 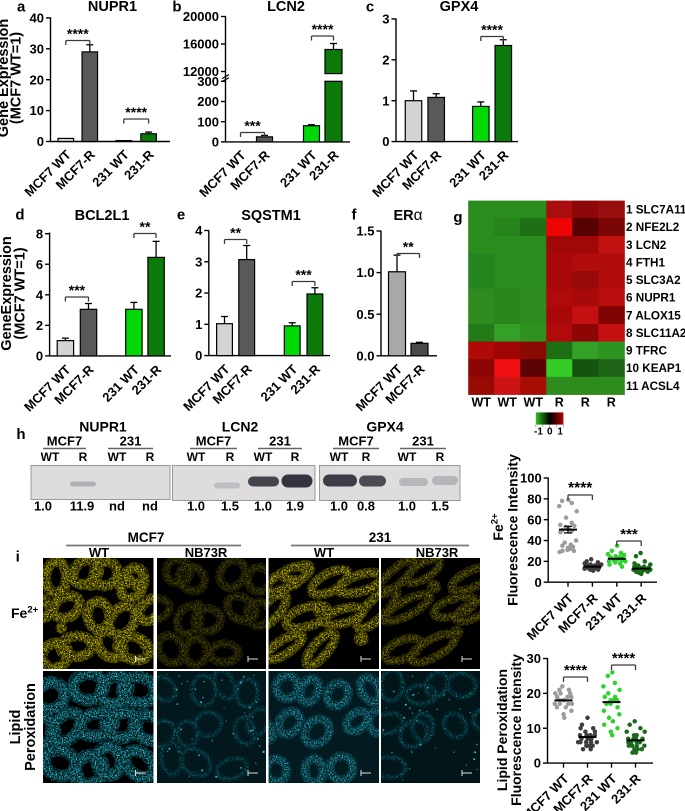 I want to click on svg-text: 4, so click(x=199, y=230).